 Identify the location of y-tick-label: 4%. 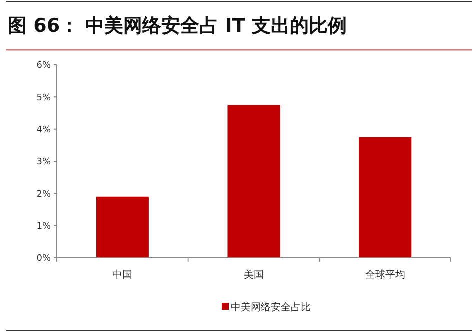
(44, 130).